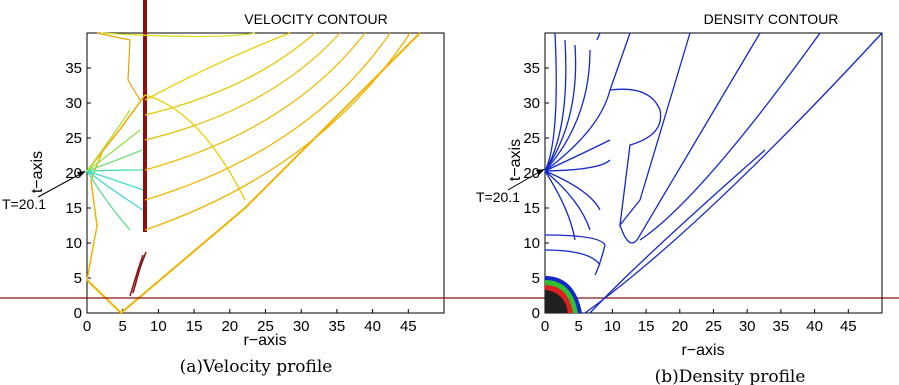 The width and height of the screenshot is (899, 385). What do you see at coordinates (315, 19) in the screenshot?
I see `chart-title: VELOCITY CONTOUR` at bounding box center [315, 19].